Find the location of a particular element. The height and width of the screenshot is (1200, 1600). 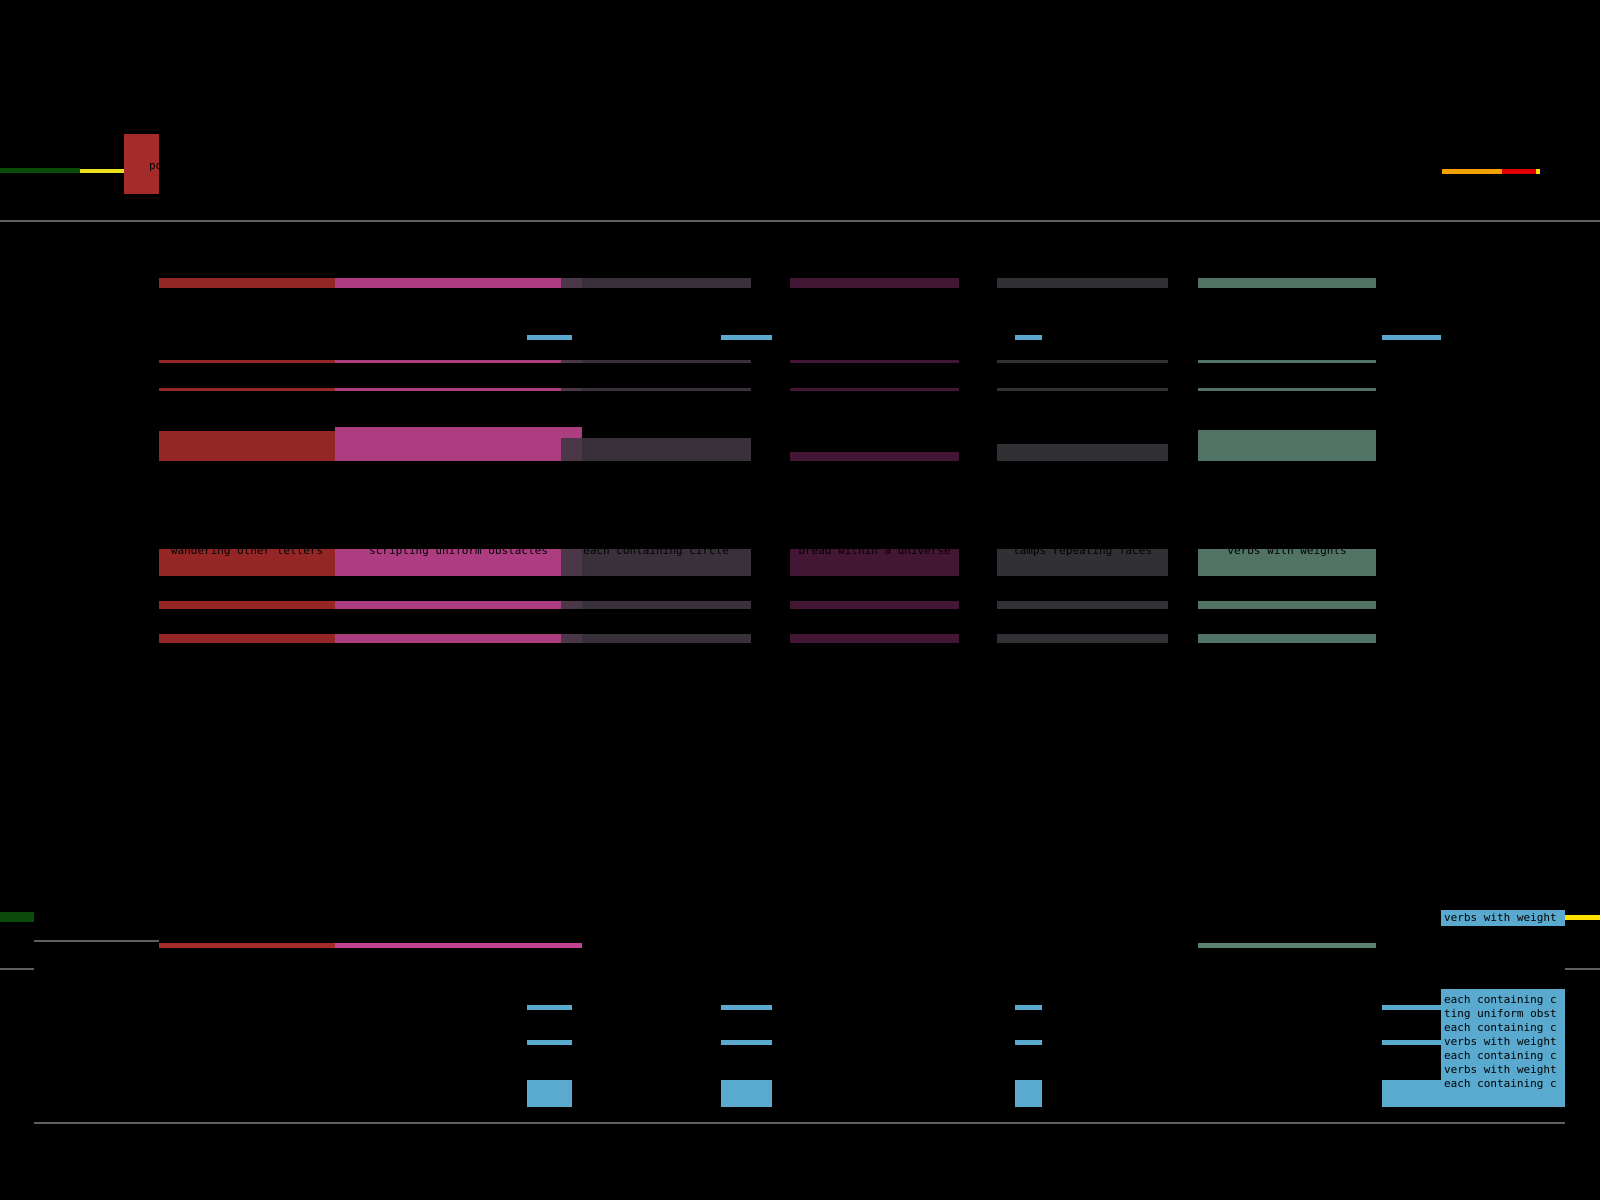

side-panel is located at coordinates (1503, 1048).